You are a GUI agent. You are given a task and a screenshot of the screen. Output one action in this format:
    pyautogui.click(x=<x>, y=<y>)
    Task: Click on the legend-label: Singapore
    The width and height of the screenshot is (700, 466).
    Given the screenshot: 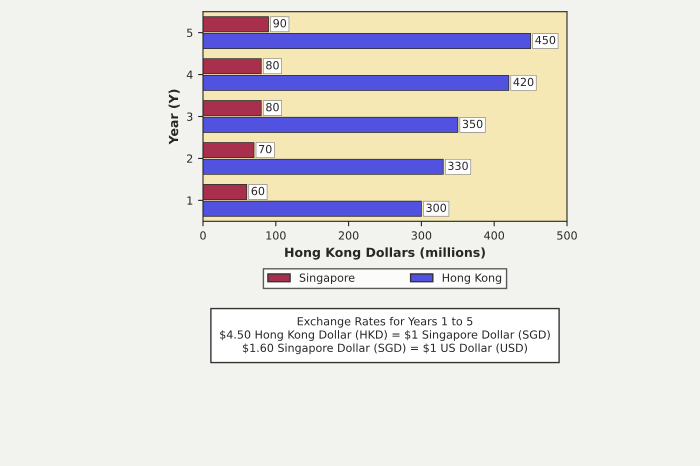 What is the action you would take?
    pyautogui.click(x=327, y=278)
    